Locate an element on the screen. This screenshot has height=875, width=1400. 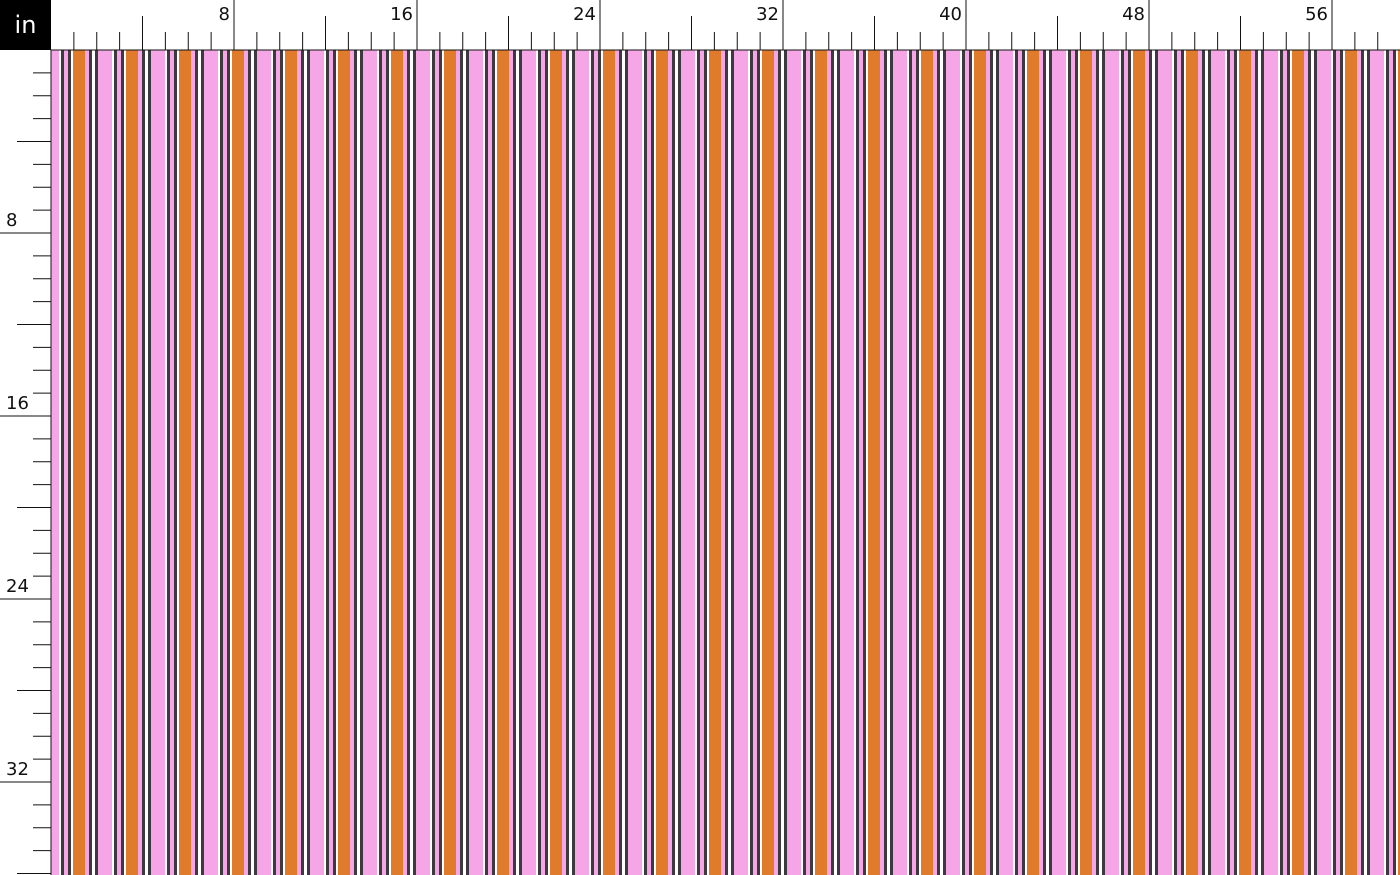
top-ruler is located at coordinates (700, 25).